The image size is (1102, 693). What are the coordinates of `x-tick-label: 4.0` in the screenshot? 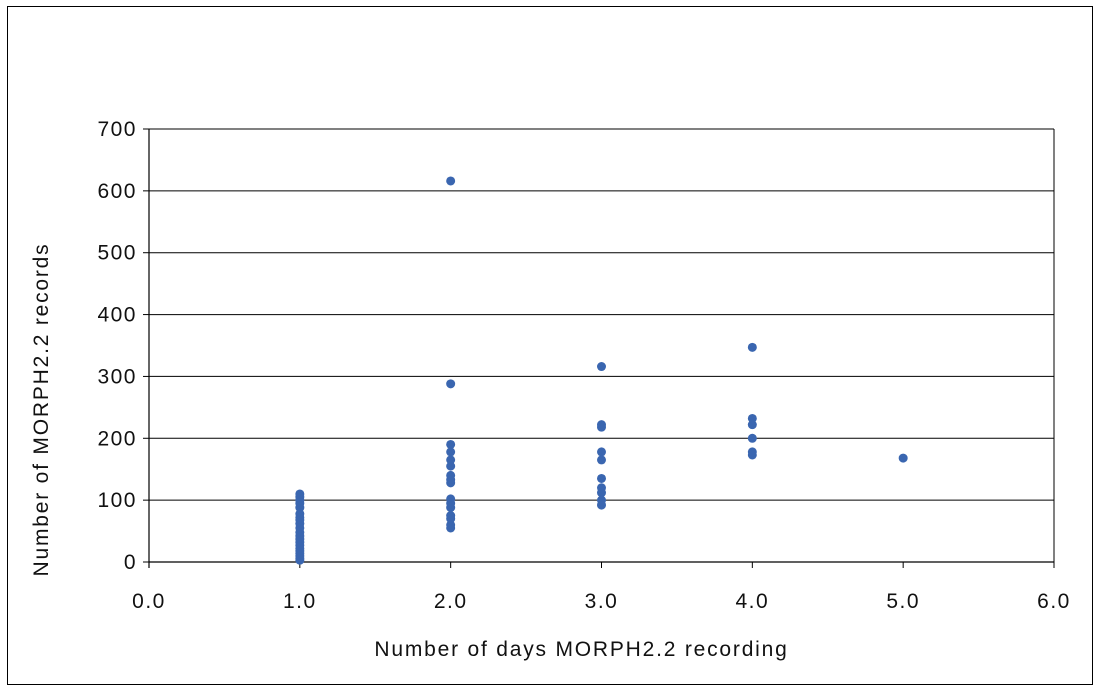 It's located at (752, 601).